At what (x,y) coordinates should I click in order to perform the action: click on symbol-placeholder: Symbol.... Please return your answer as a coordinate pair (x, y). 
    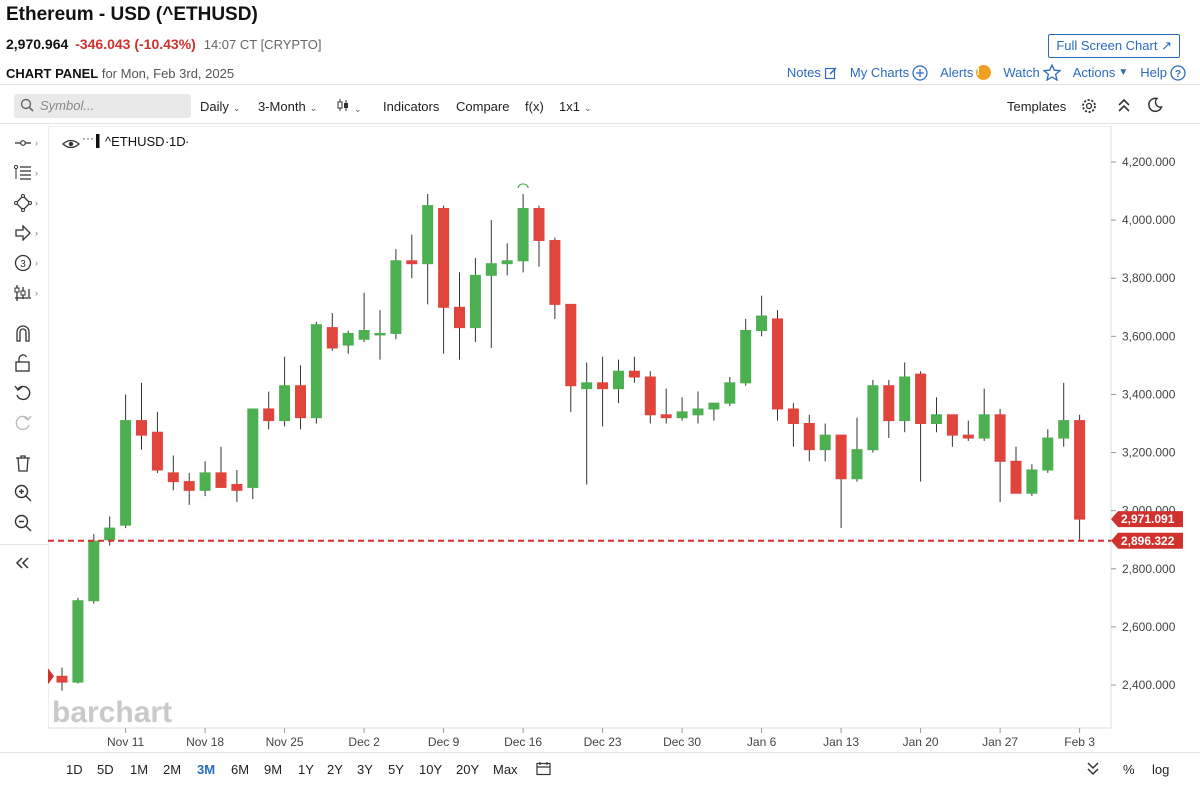
    Looking at the image, I should click on (67, 105).